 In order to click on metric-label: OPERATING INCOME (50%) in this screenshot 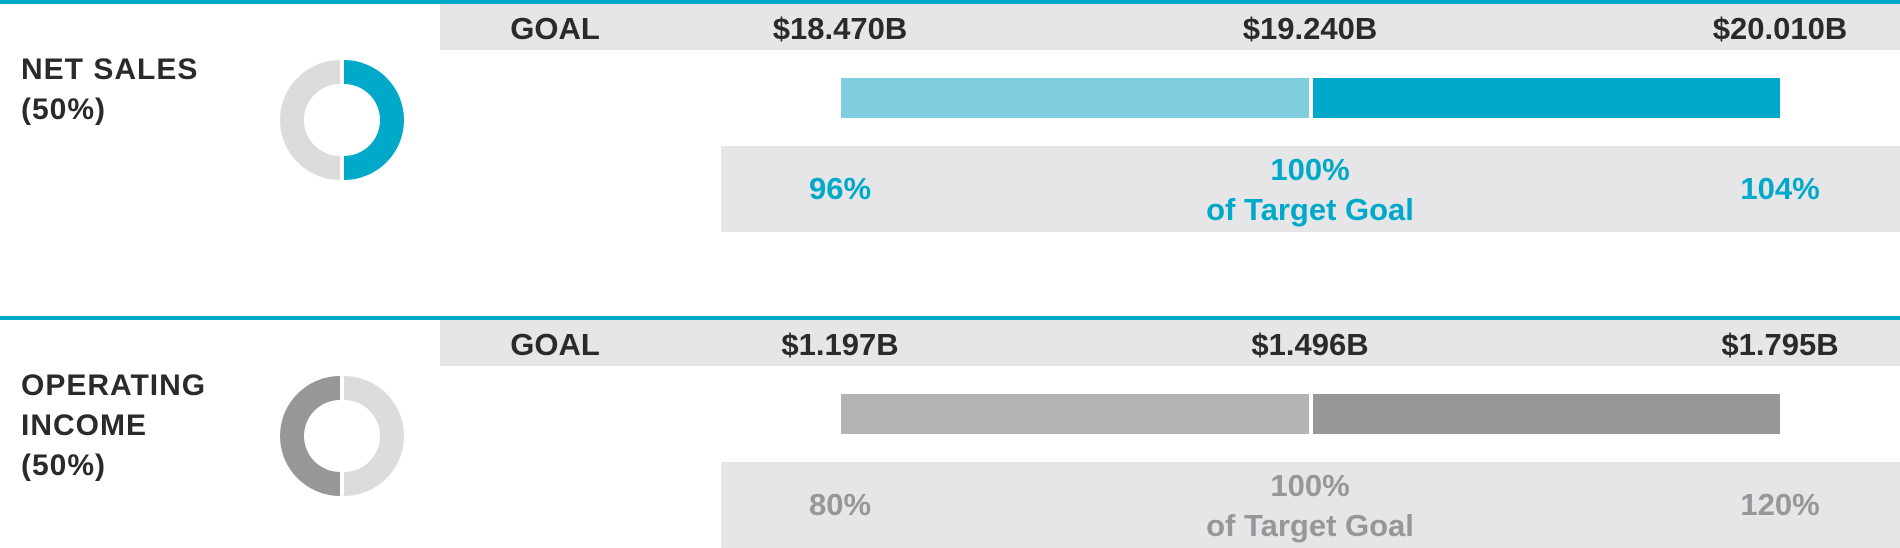, I will do `click(113, 426)`.